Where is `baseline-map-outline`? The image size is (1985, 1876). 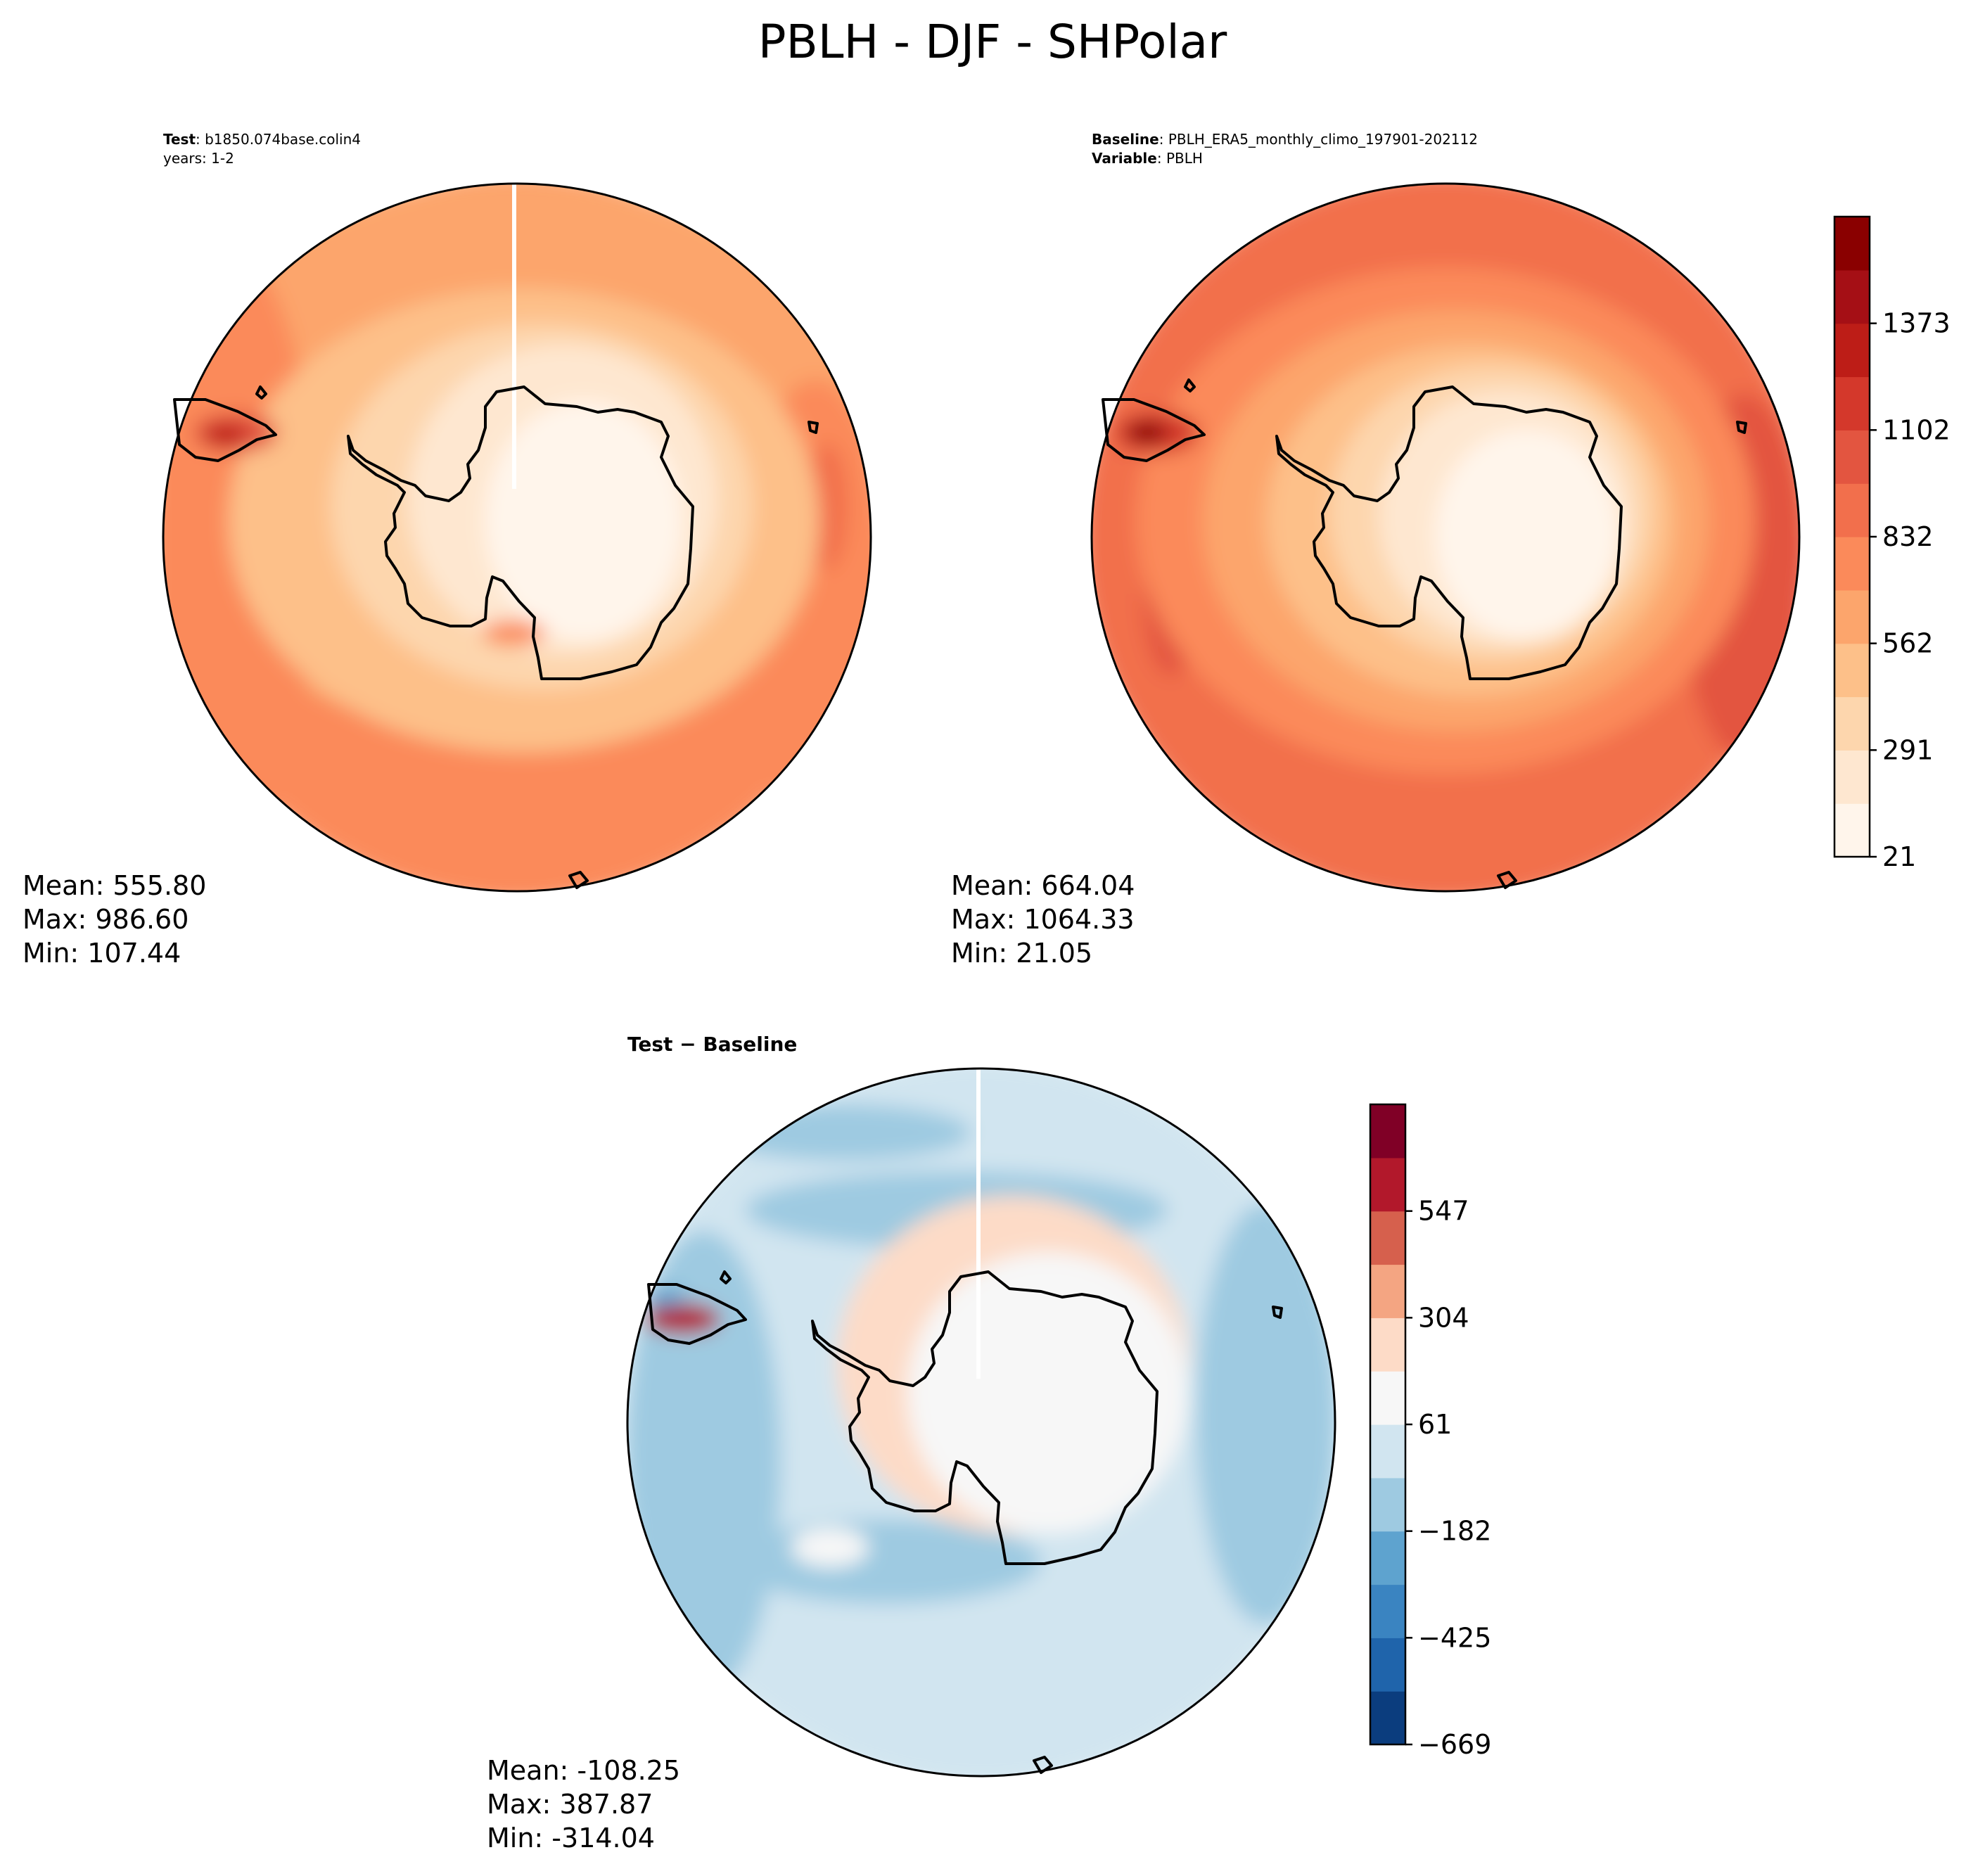
baseline-map-outline is located at coordinates (1446, 537).